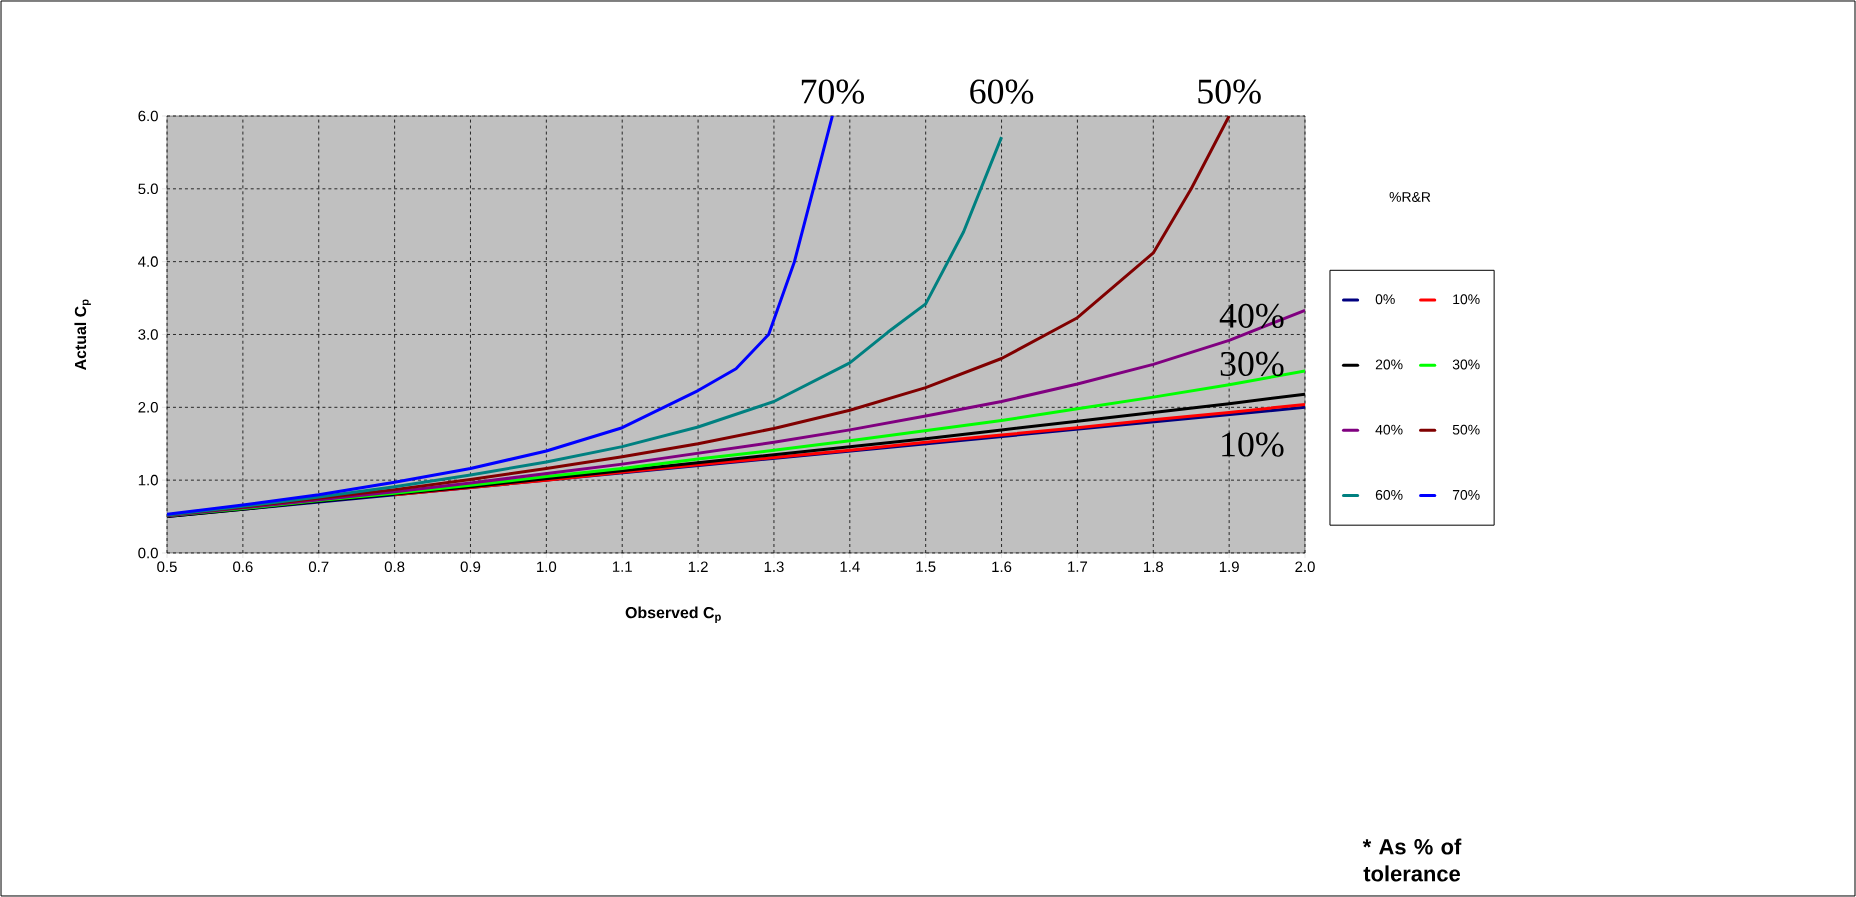 The width and height of the screenshot is (1856, 897). I want to click on annotation: 10%, so click(1253, 444).